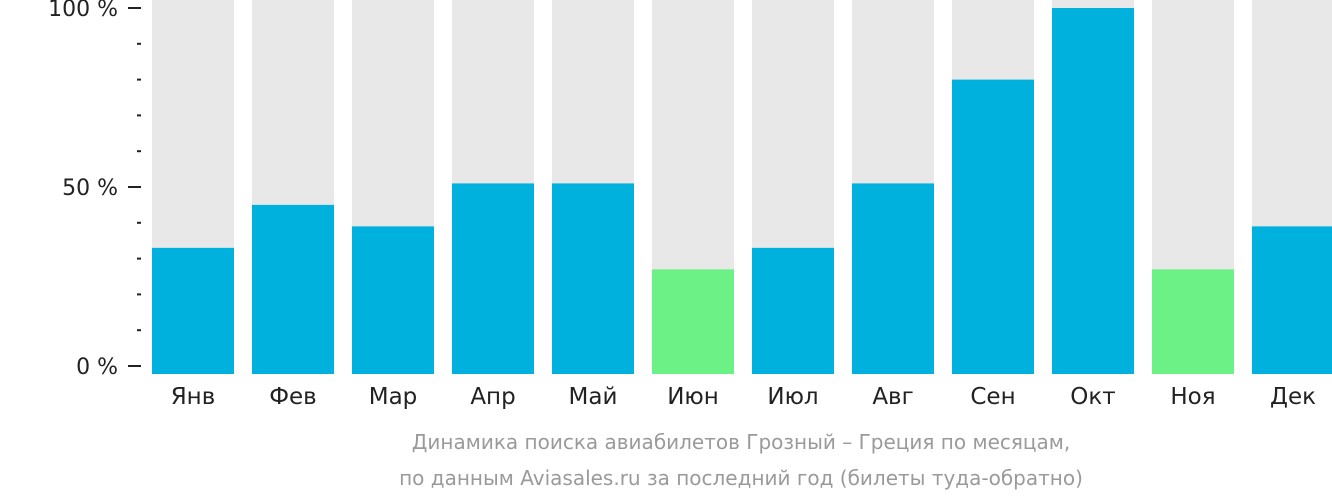 The height and width of the screenshot is (502, 1332). Describe the element at coordinates (97, 367) in the screenshot. I see `y-tick-label: 0 %` at that location.